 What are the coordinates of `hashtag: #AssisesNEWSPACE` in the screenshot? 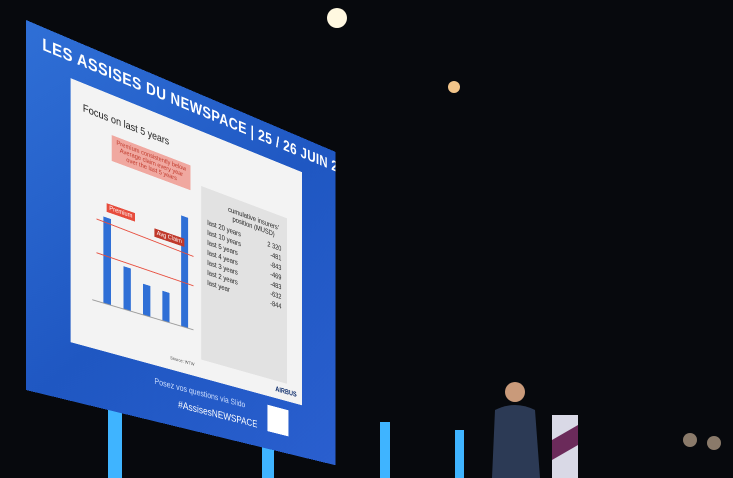 It's located at (218, 415).